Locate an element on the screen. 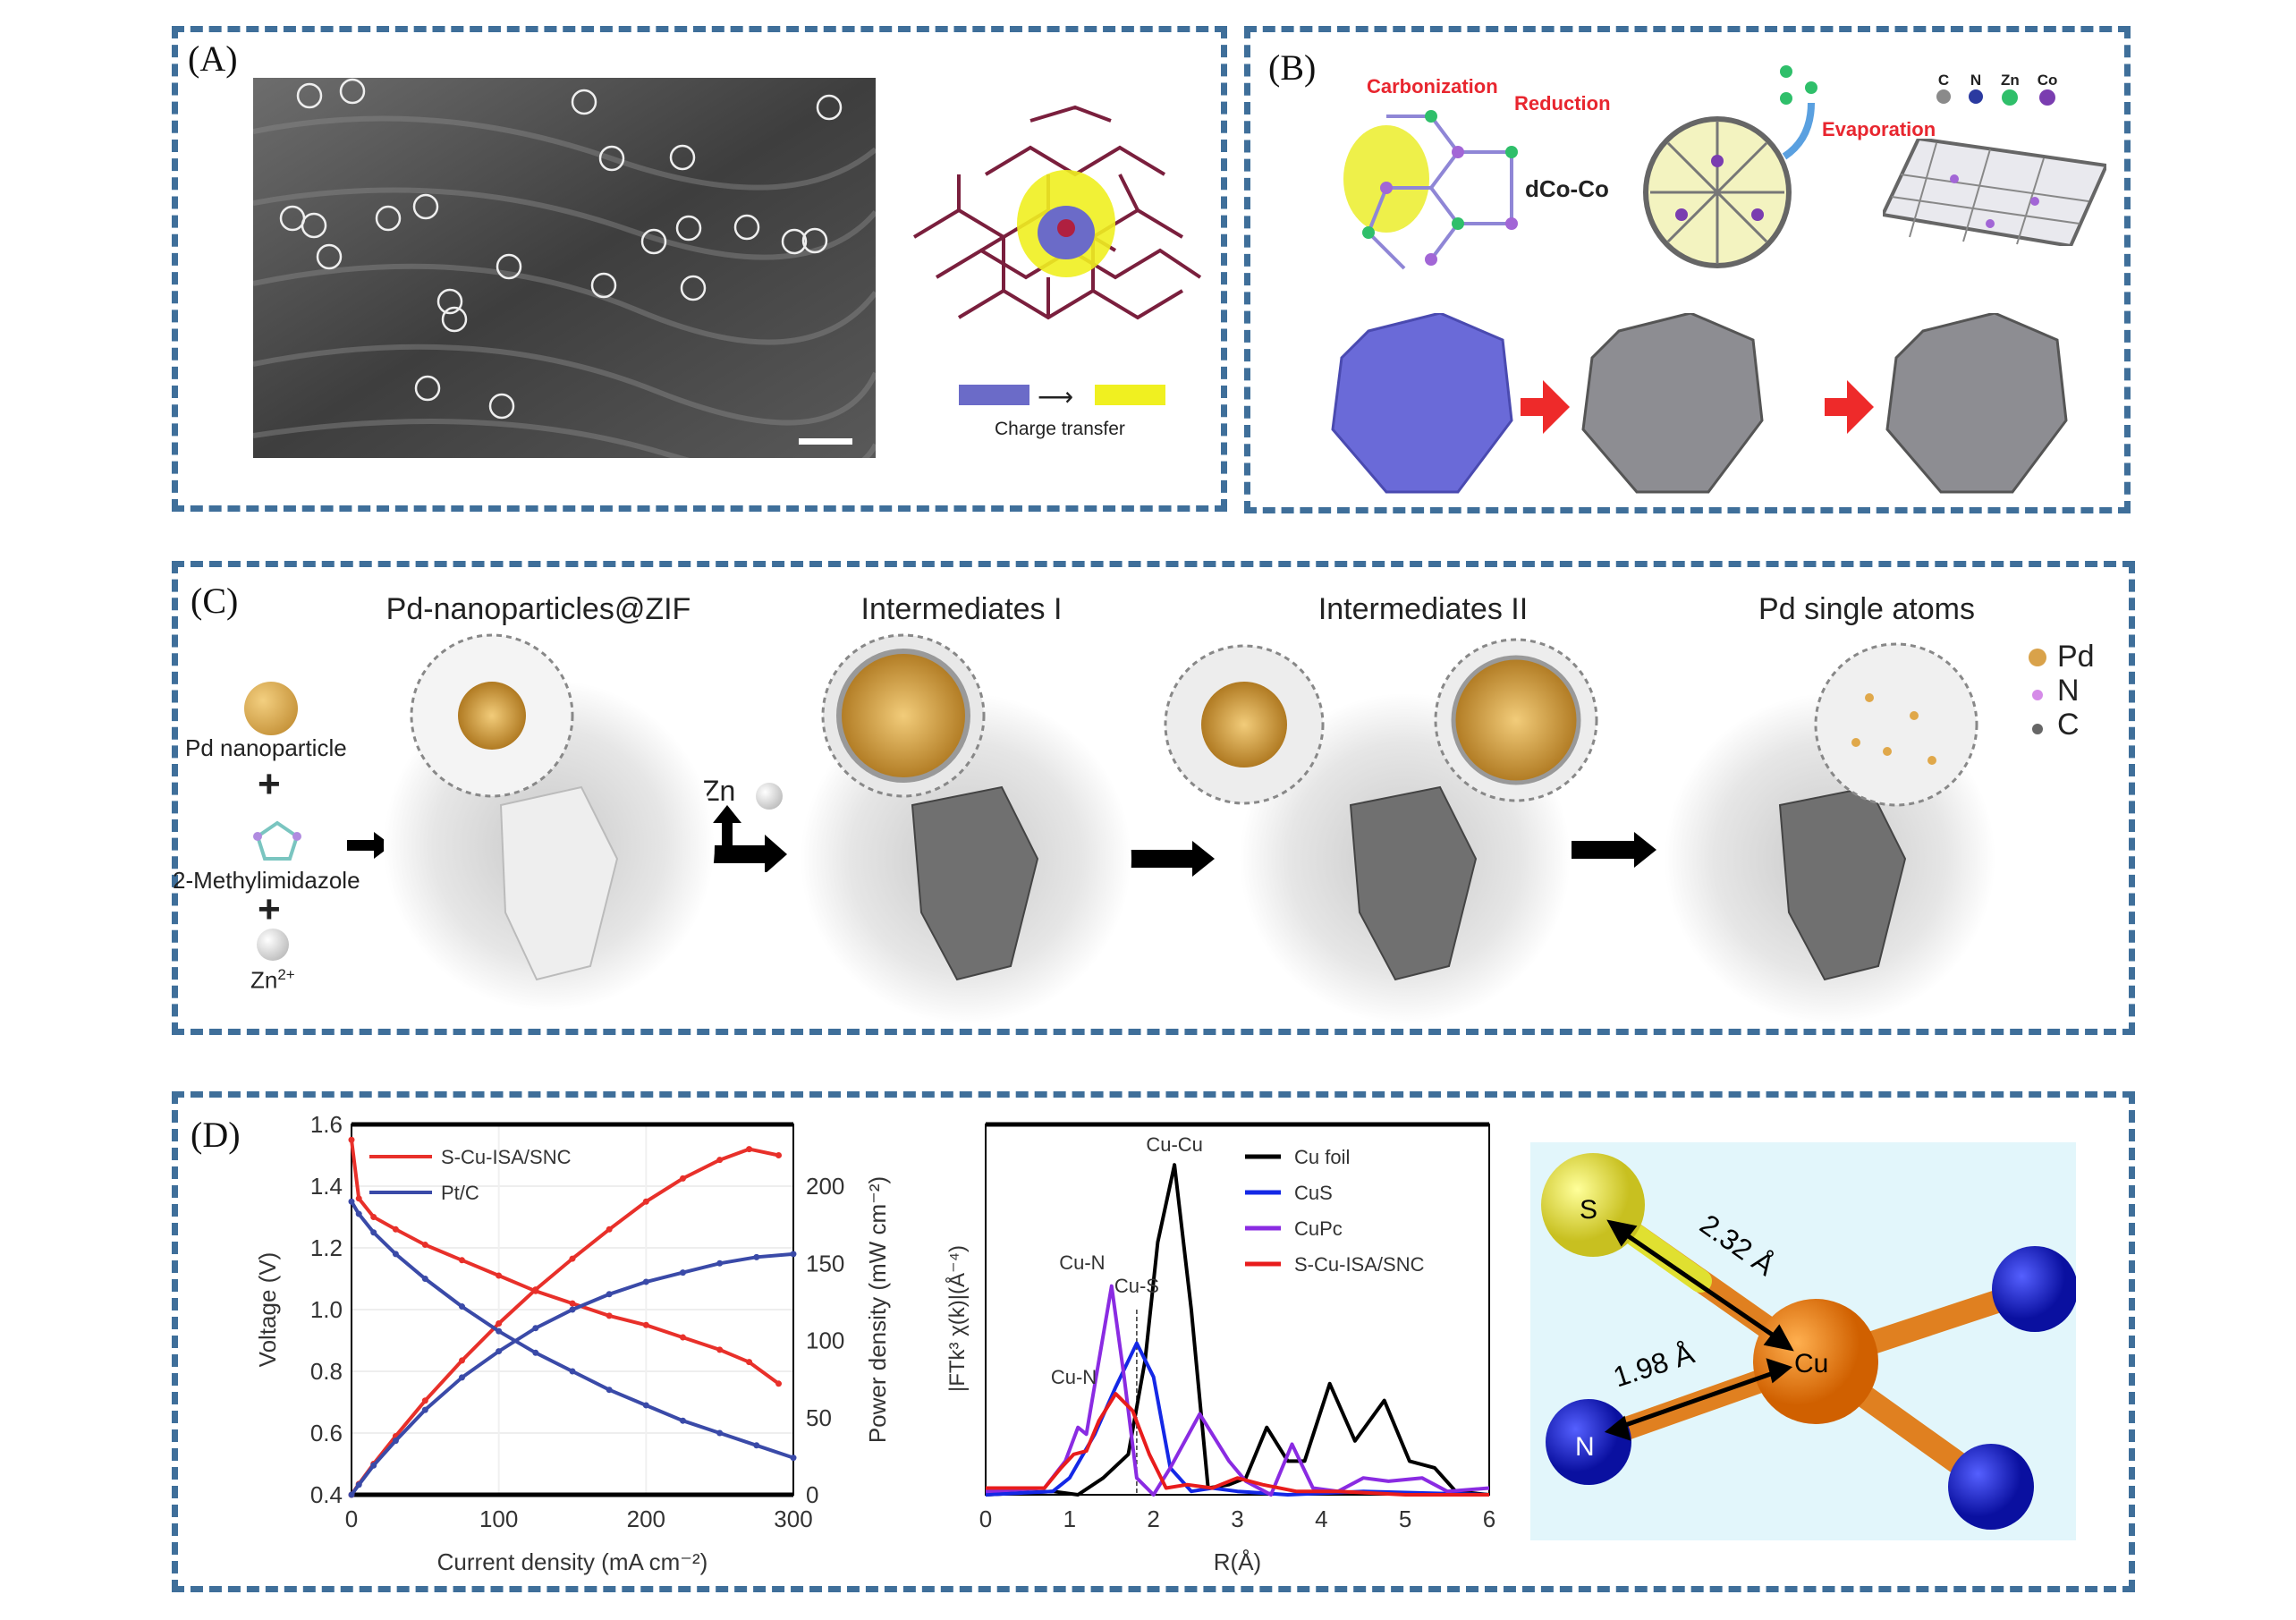 Image resolution: width=2296 pixels, height=1620 pixels. n-atom is located at coordinates (1589, 1442).